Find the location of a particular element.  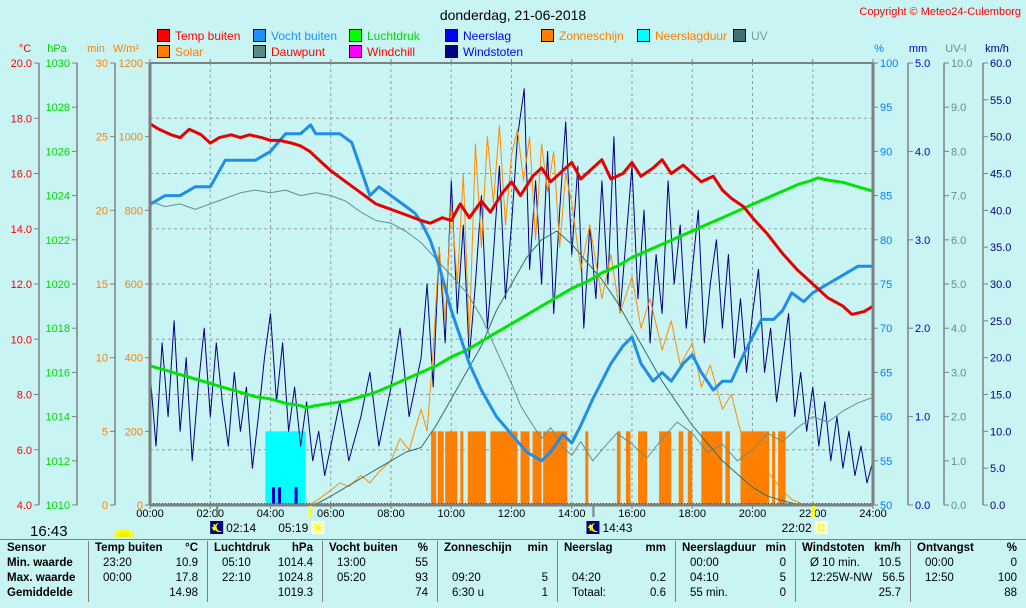

axis-text: 90 is located at coordinates (886, 152).